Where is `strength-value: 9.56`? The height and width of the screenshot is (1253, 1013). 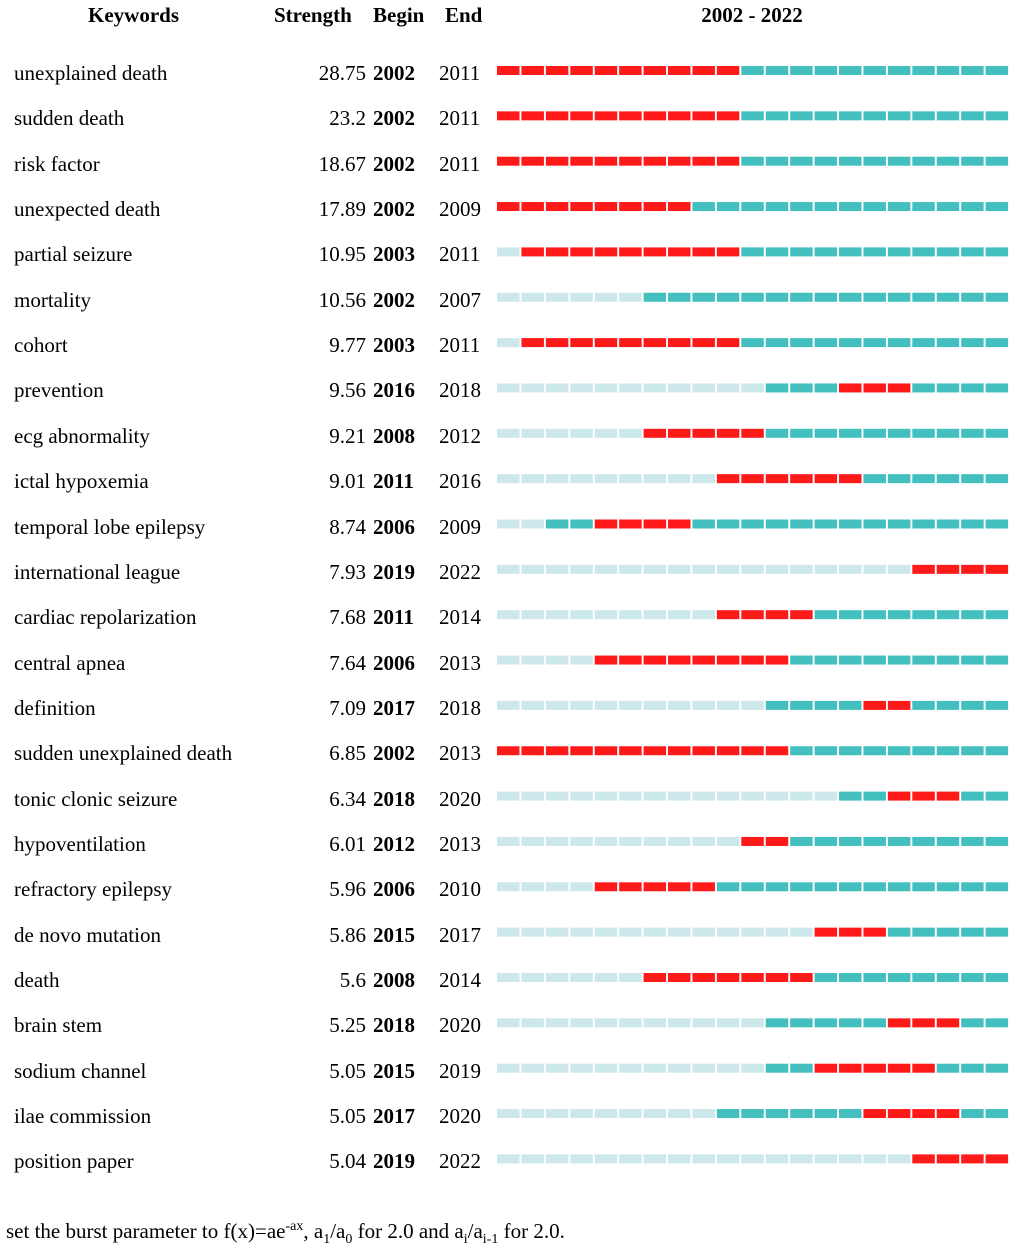
strength-value: 9.56 is located at coordinates (347, 390).